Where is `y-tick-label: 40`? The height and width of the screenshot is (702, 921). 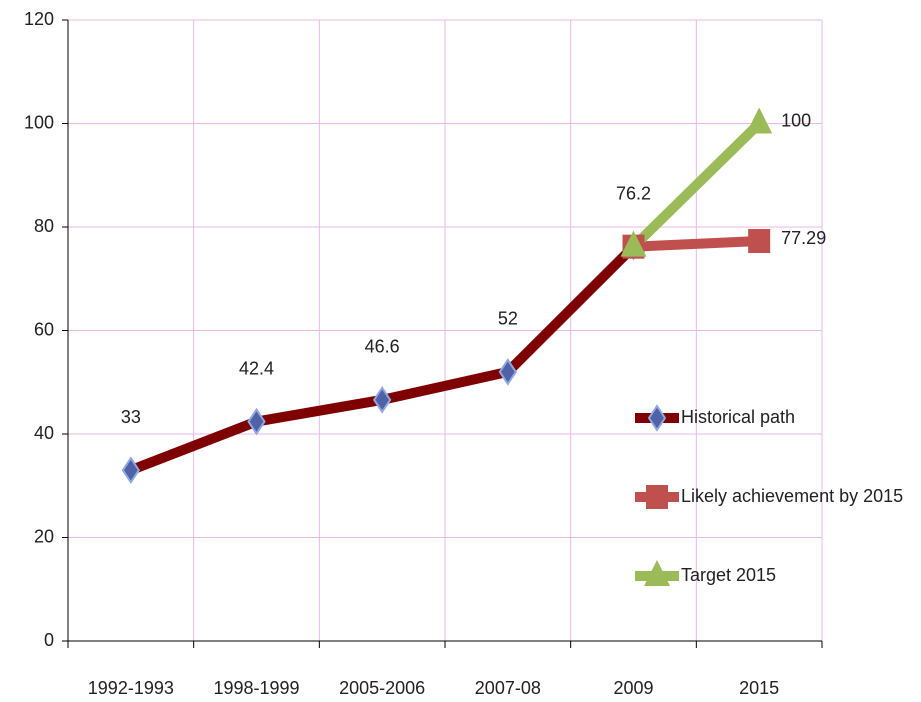 y-tick-label: 40 is located at coordinates (44, 433).